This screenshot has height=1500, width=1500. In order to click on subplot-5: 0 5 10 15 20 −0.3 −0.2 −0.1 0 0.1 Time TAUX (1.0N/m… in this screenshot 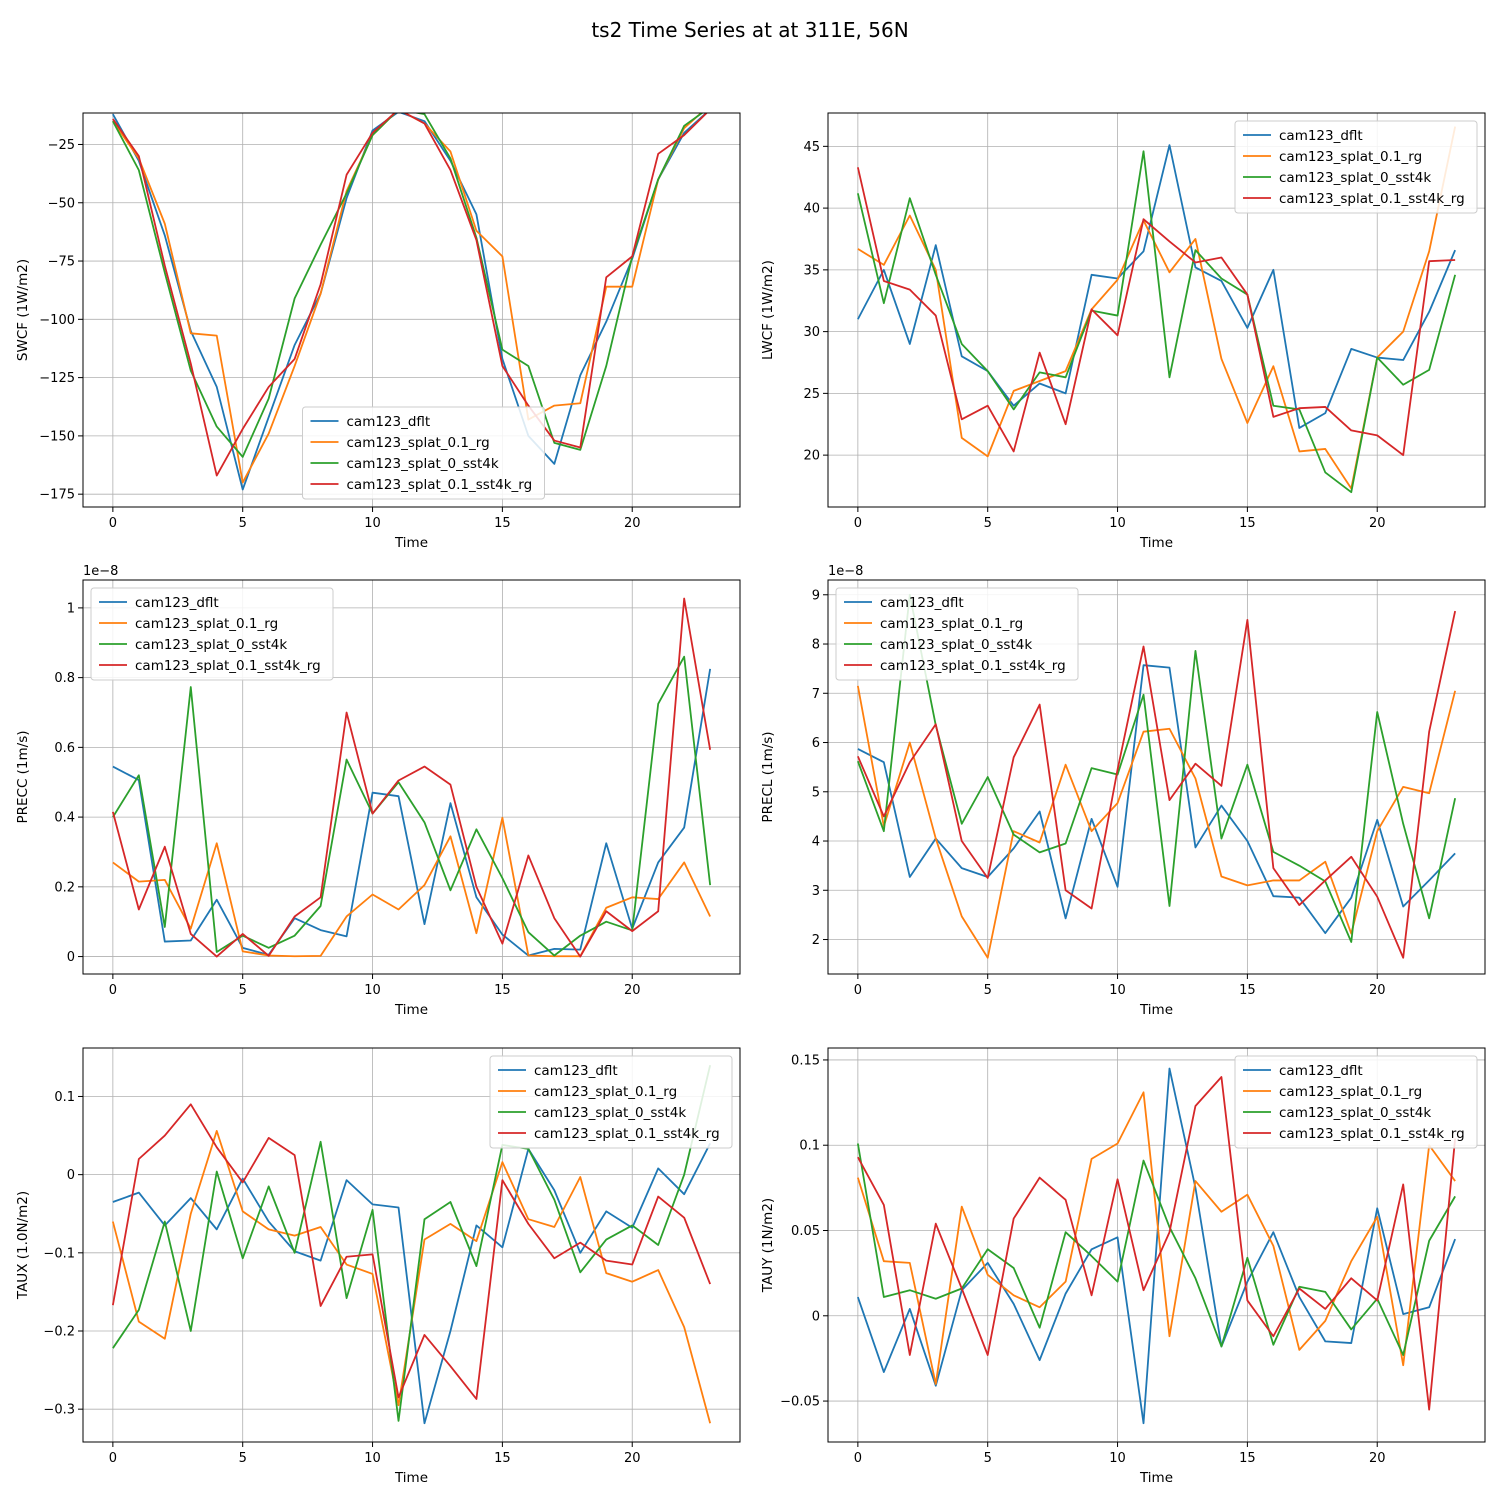, I will do `click(378, 1266)`.